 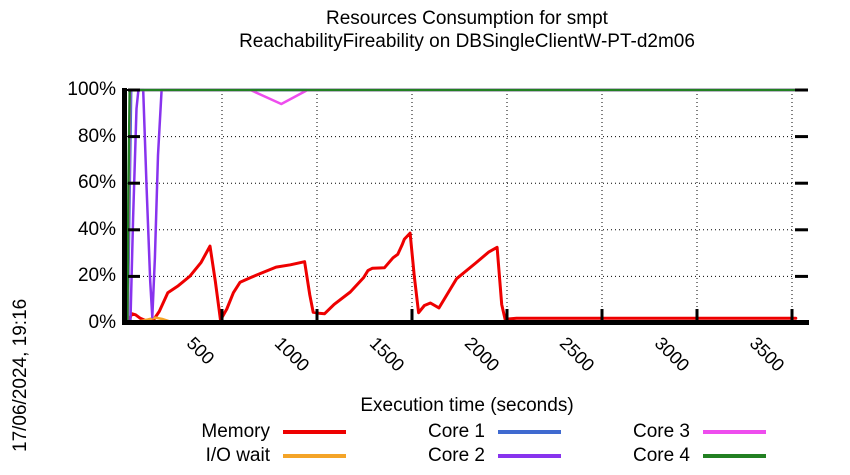 I want to click on chart-title-line1: Resources Consumption for smpt, so click(x=467, y=18).